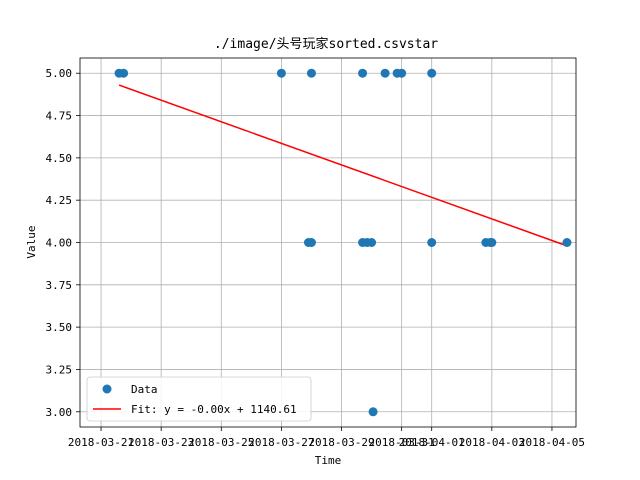  What do you see at coordinates (161, 442) in the screenshot?
I see `x-tick-label: 2018-03-23` at bounding box center [161, 442].